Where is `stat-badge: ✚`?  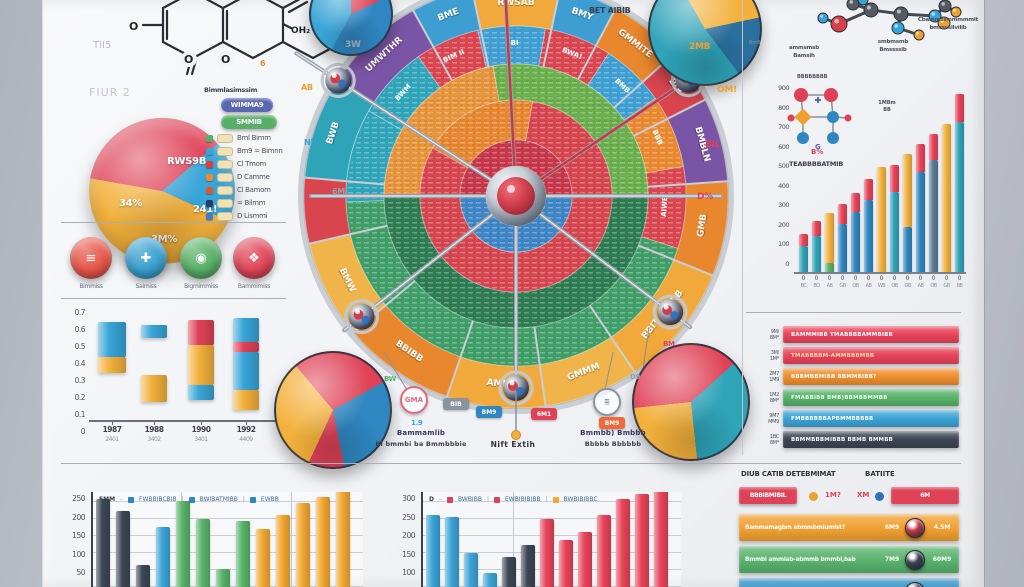
stat-badge: ✚ is located at coordinates (146, 258).